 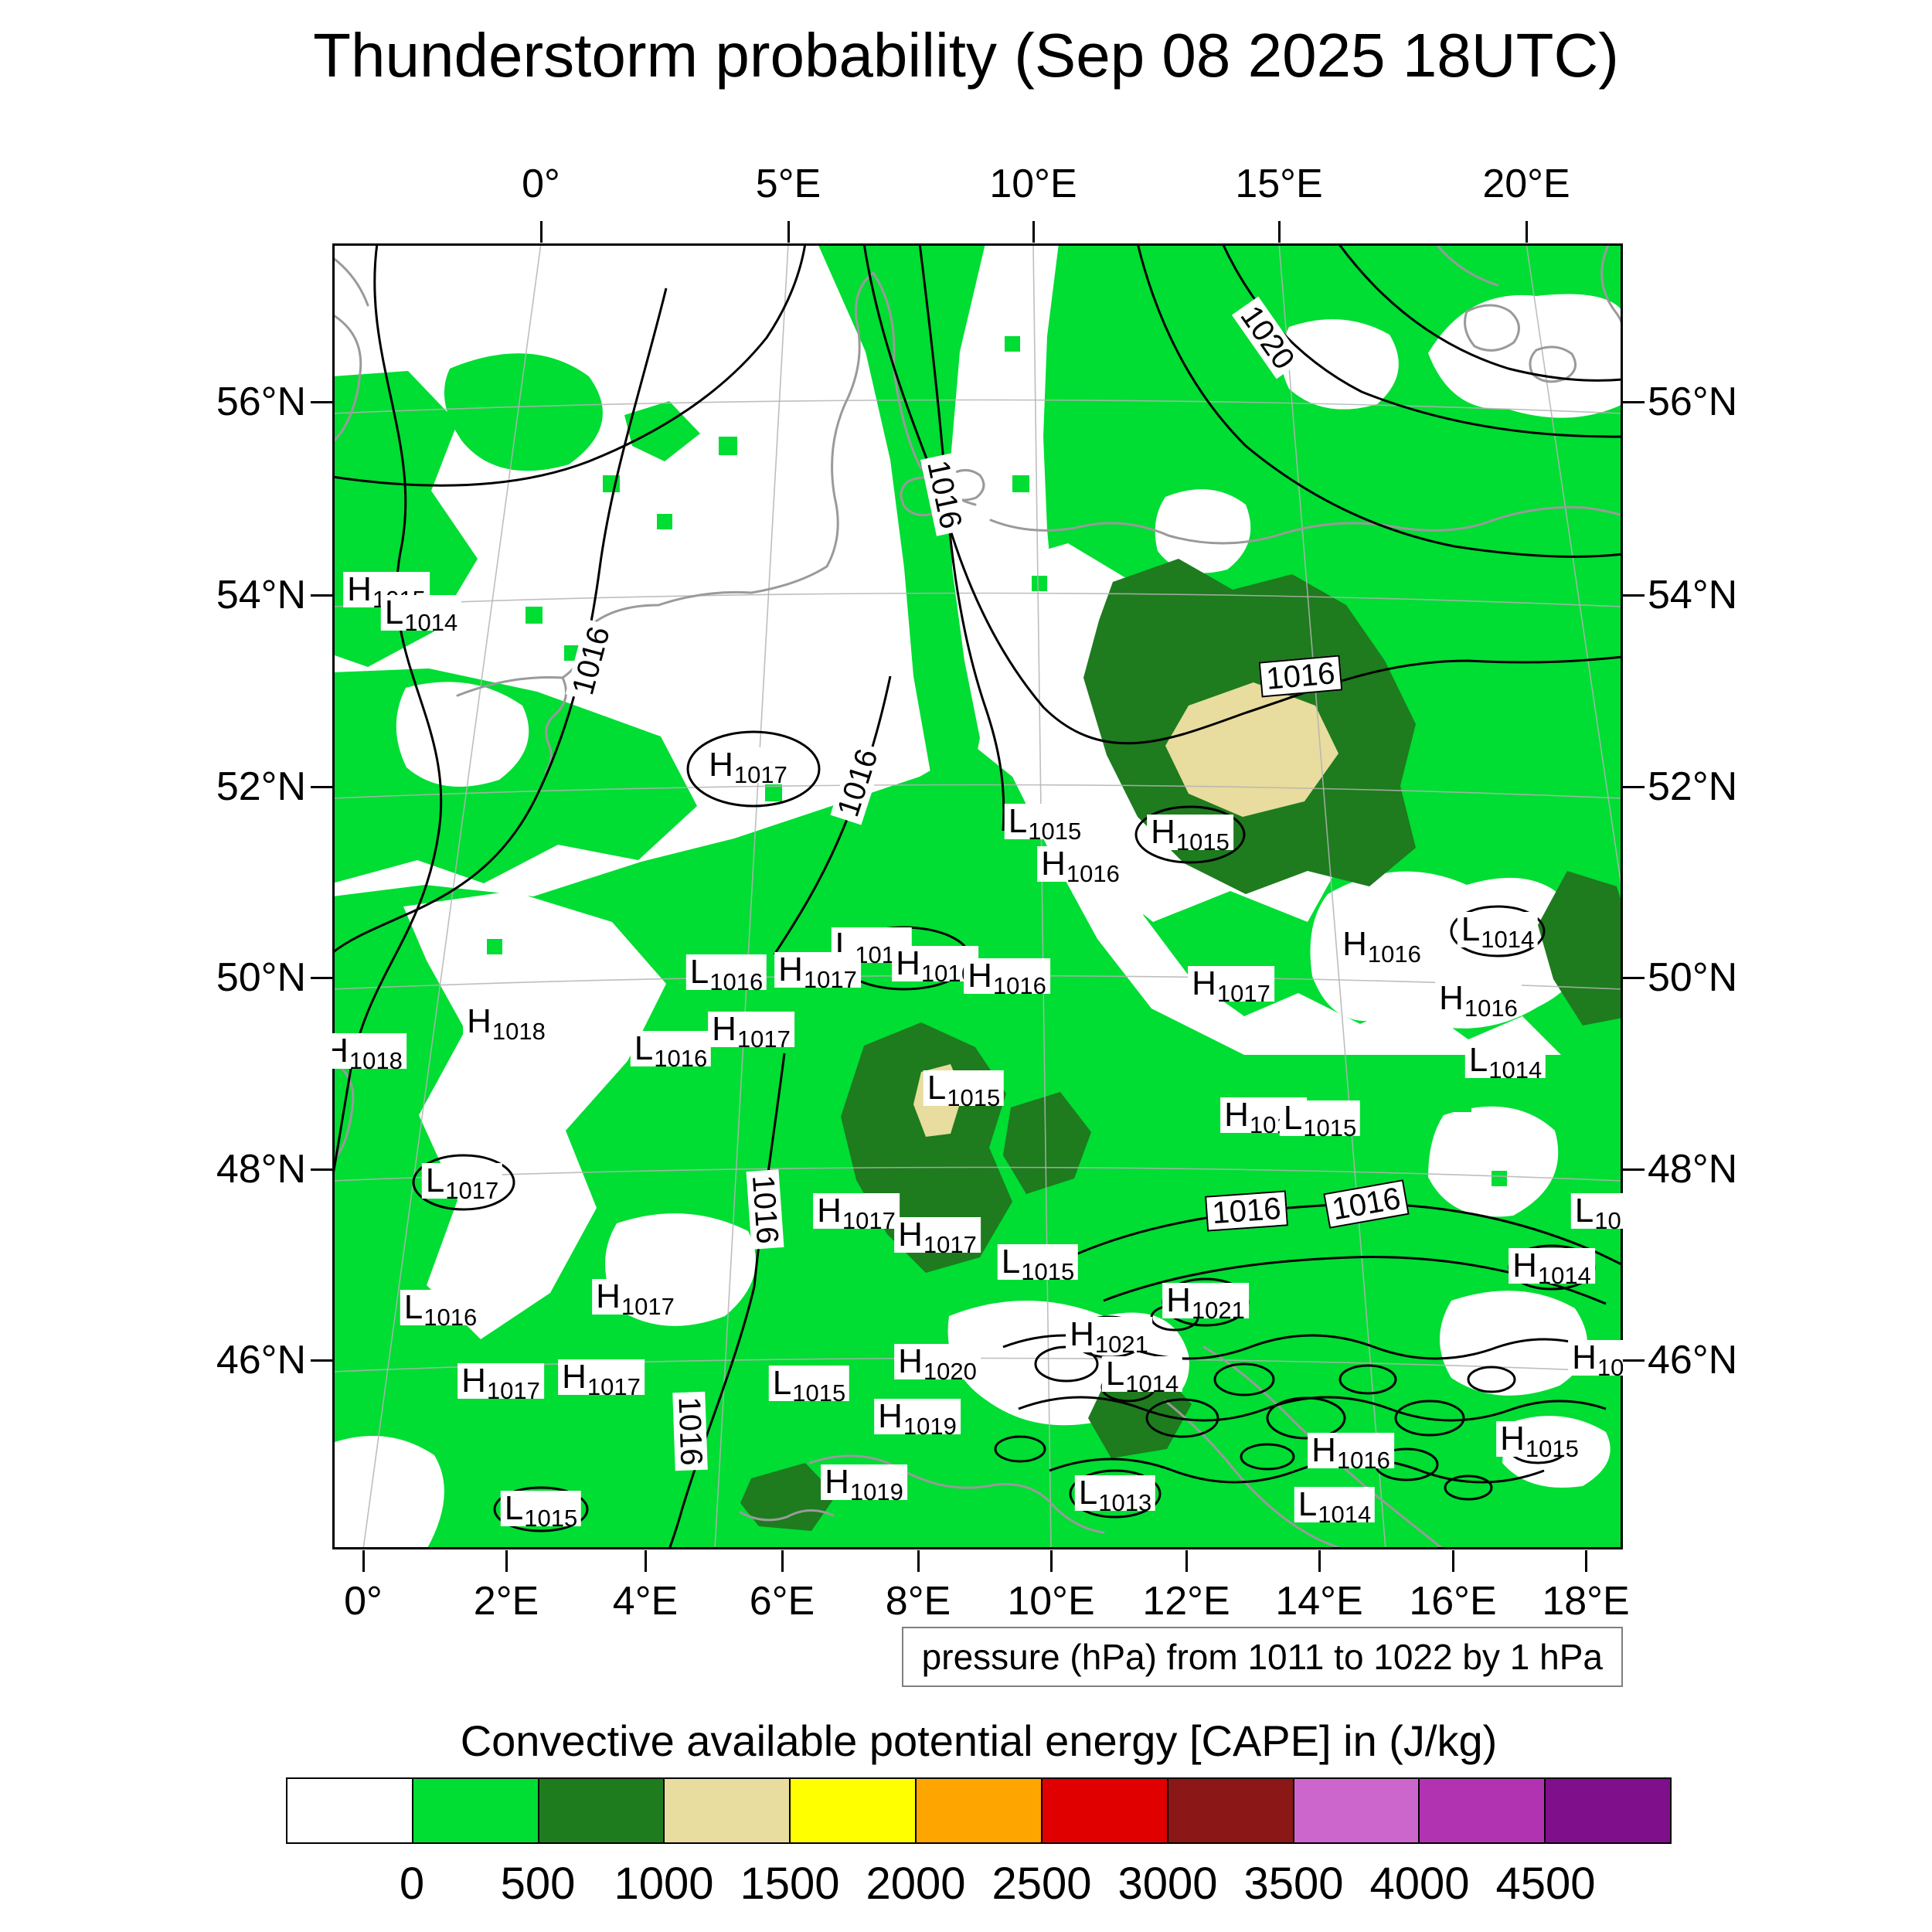 What do you see at coordinates (876, 1491) in the screenshot?
I see `pressure-center-value: 1019` at bounding box center [876, 1491].